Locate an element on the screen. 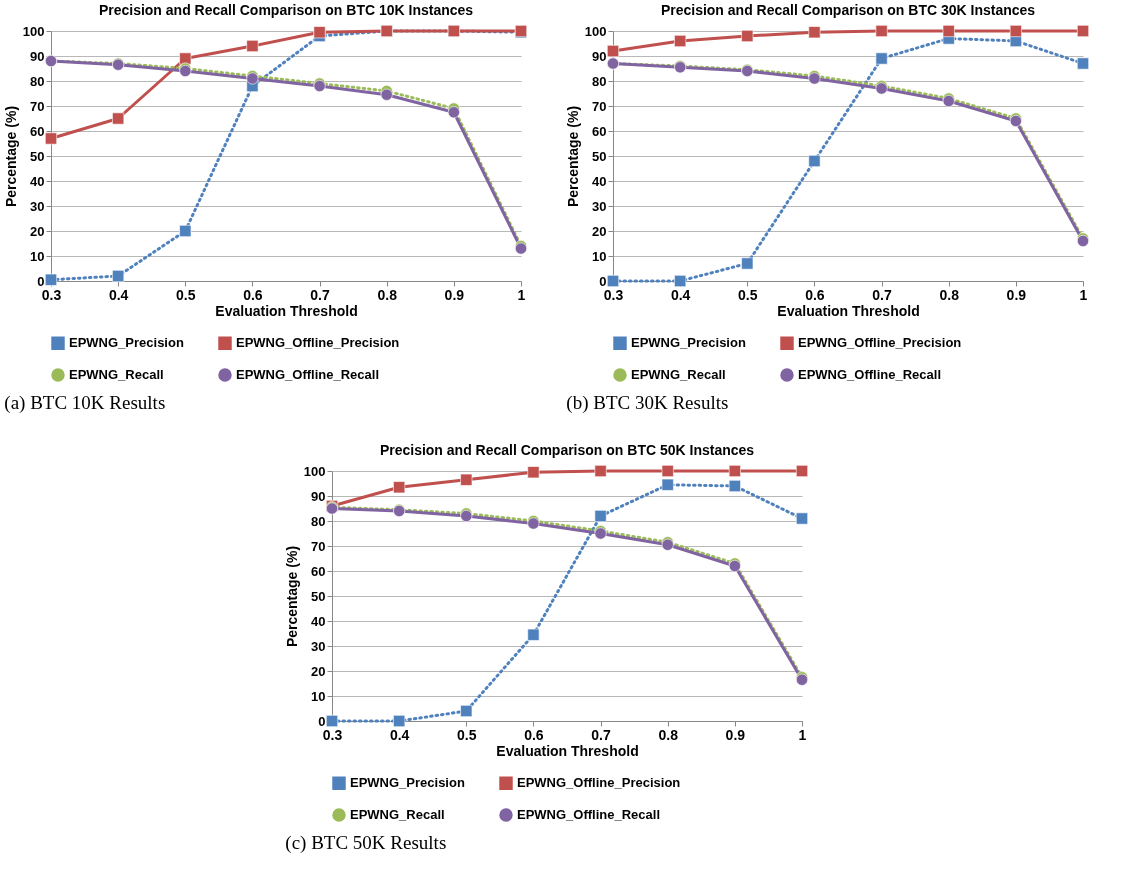 This screenshot has height=875, width=1121. text: (a) BTC 10K Results is located at coordinates (85, 403).